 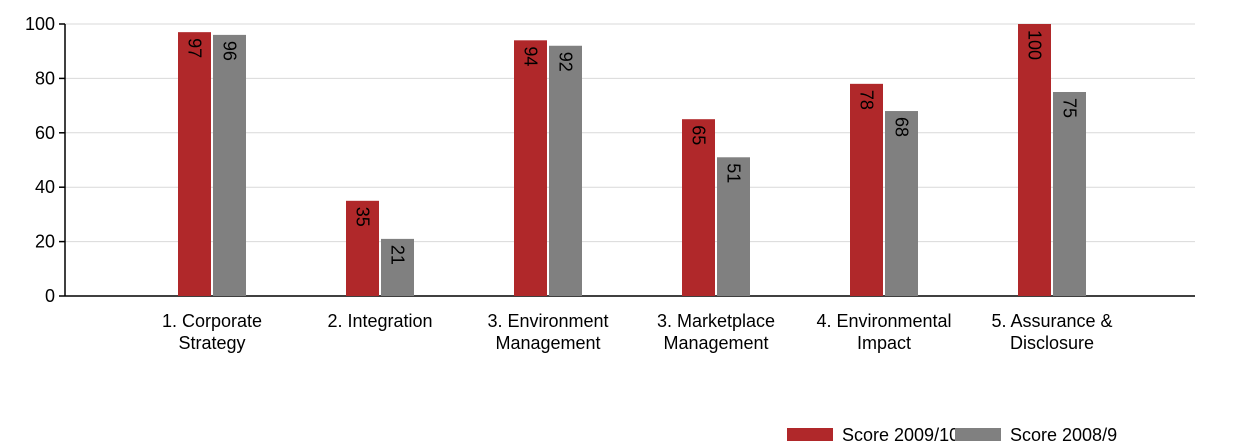 I want to click on value-label: 75, so click(x=1070, y=108).